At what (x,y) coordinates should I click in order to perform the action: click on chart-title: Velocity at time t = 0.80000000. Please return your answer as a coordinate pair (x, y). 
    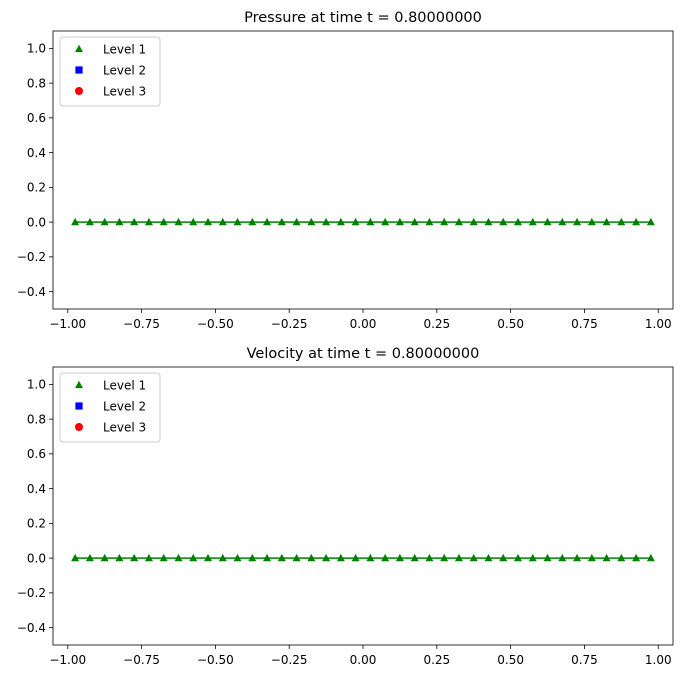
    Looking at the image, I should click on (363, 354).